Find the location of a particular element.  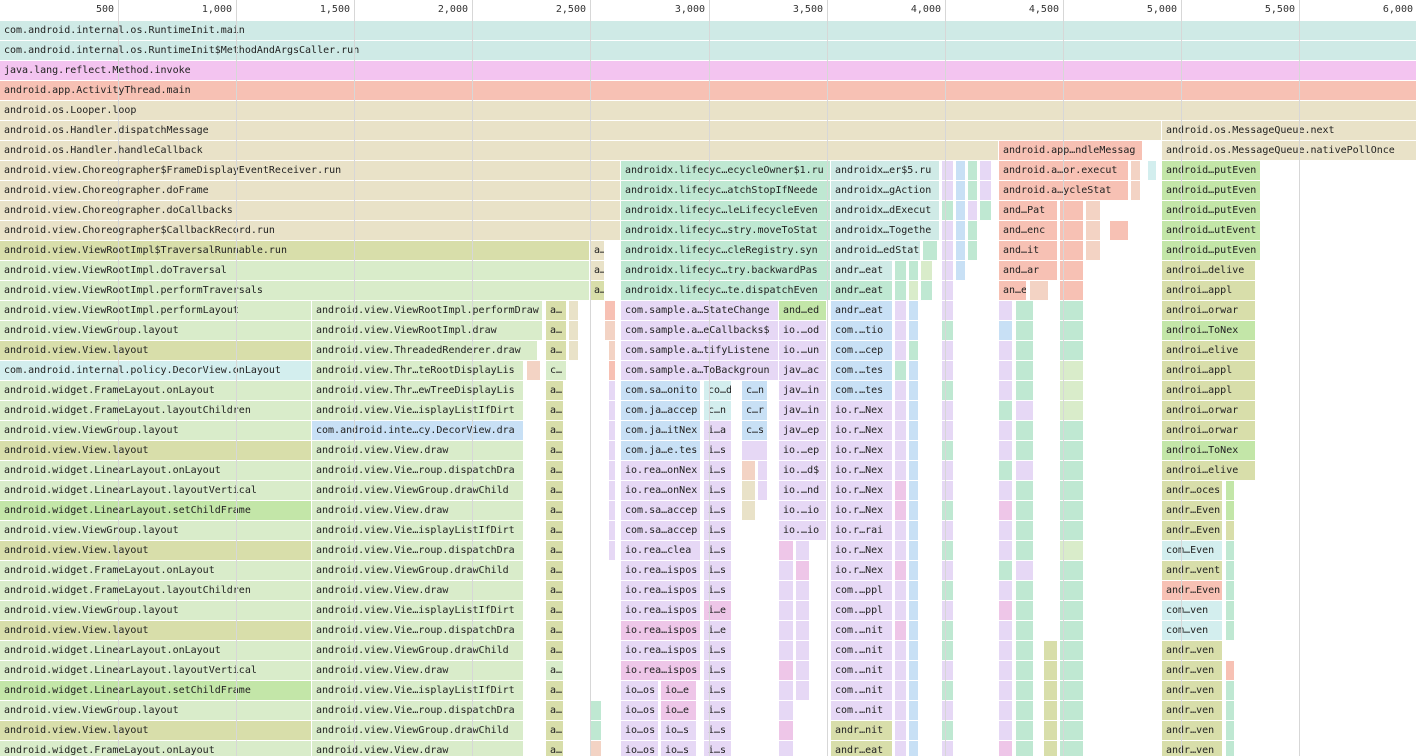

stack-frame: c…n is located at coordinates (718, 410).